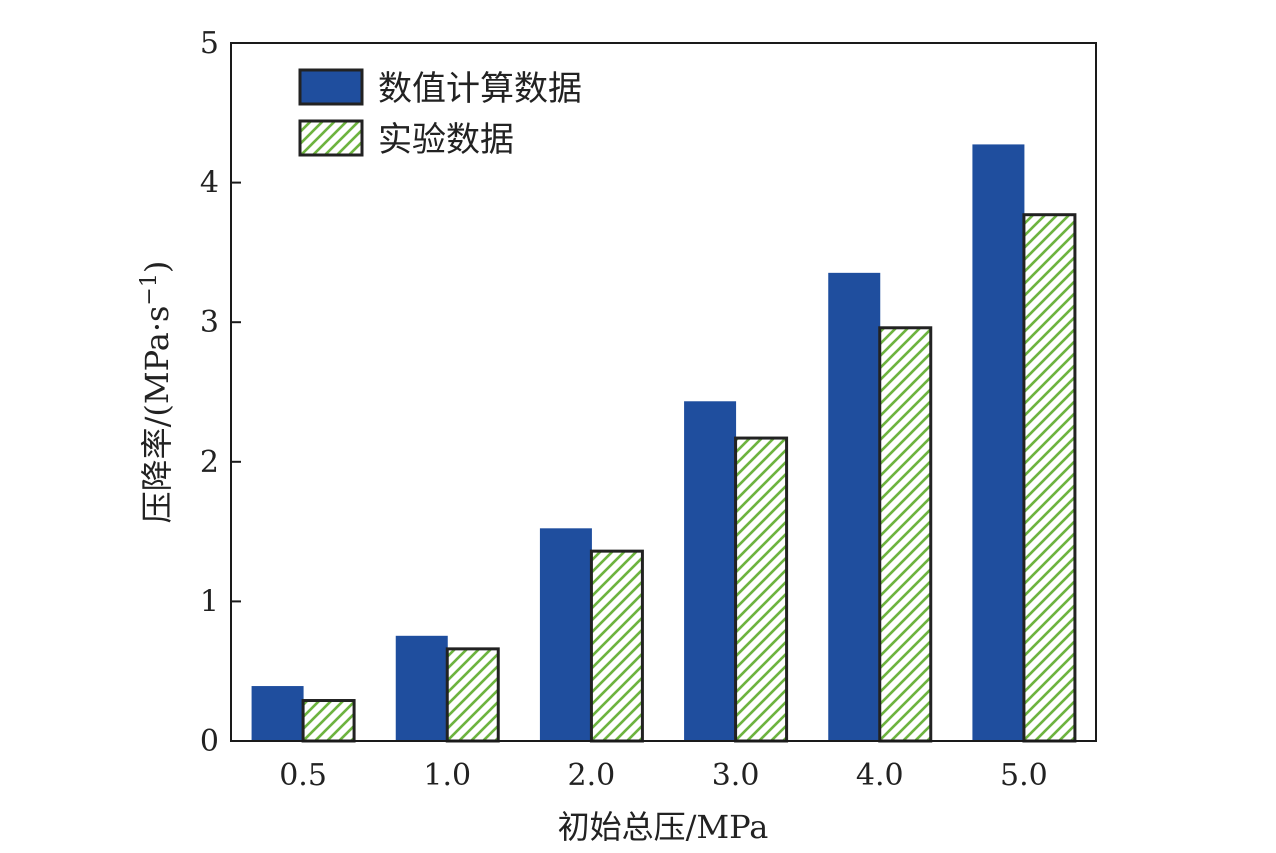 The width and height of the screenshot is (1276, 853). Describe the element at coordinates (472, 695) in the screenshot. I see `bar-series-1-1.0` at that location.